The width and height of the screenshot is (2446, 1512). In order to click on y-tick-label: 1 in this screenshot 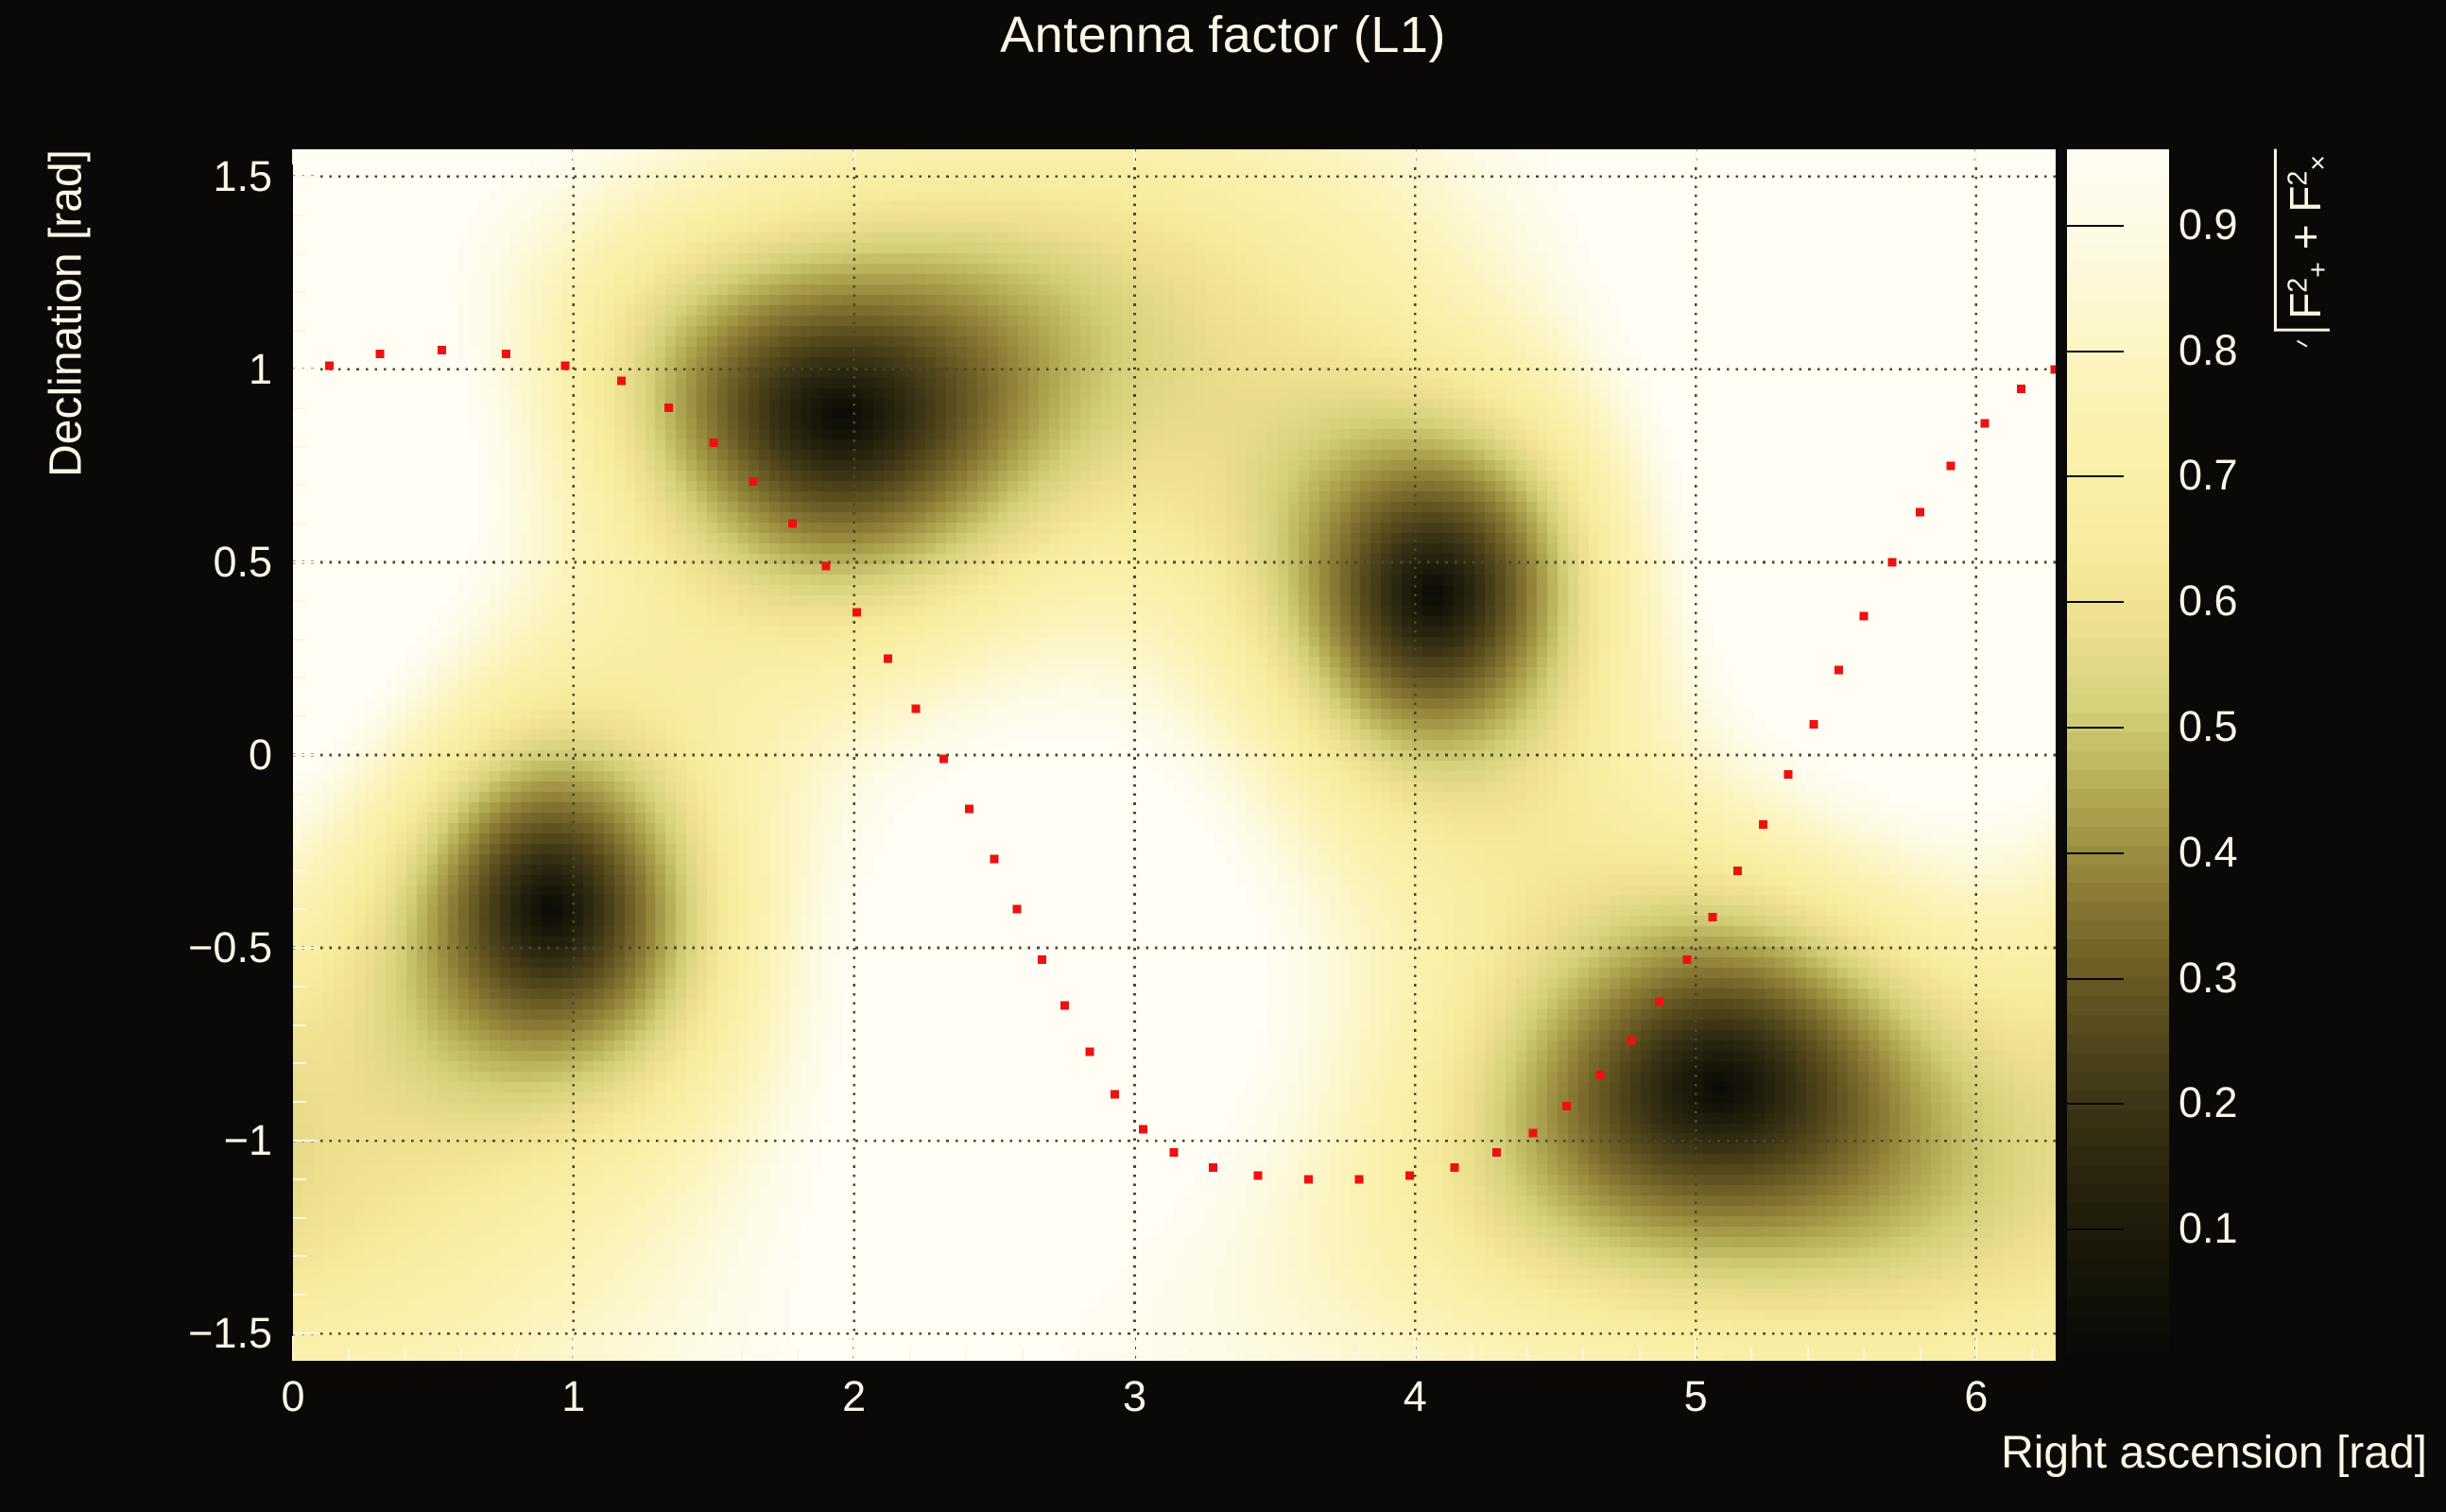, I will do `click(260, 368)`.